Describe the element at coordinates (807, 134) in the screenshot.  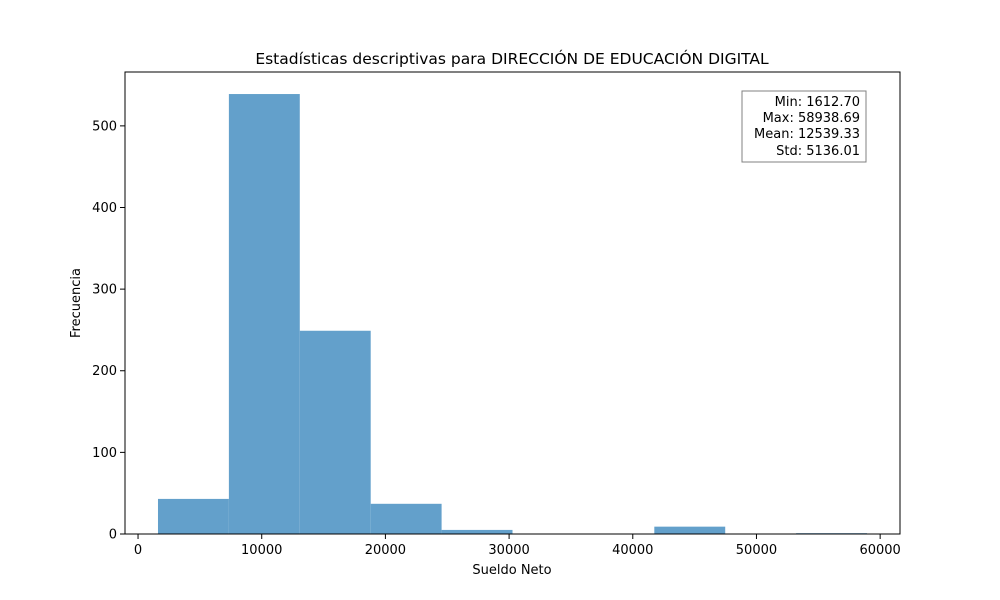
I see `stat-mean: Mean: 12539.33` at that location.